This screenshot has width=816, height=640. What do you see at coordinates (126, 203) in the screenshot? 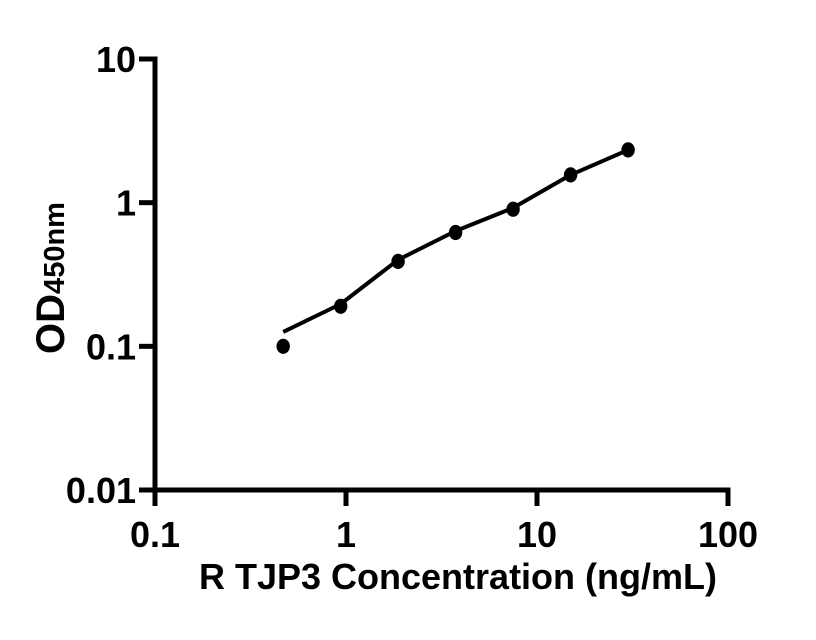
I see `y-tick-label: 1` at bounding box center [126, 203].